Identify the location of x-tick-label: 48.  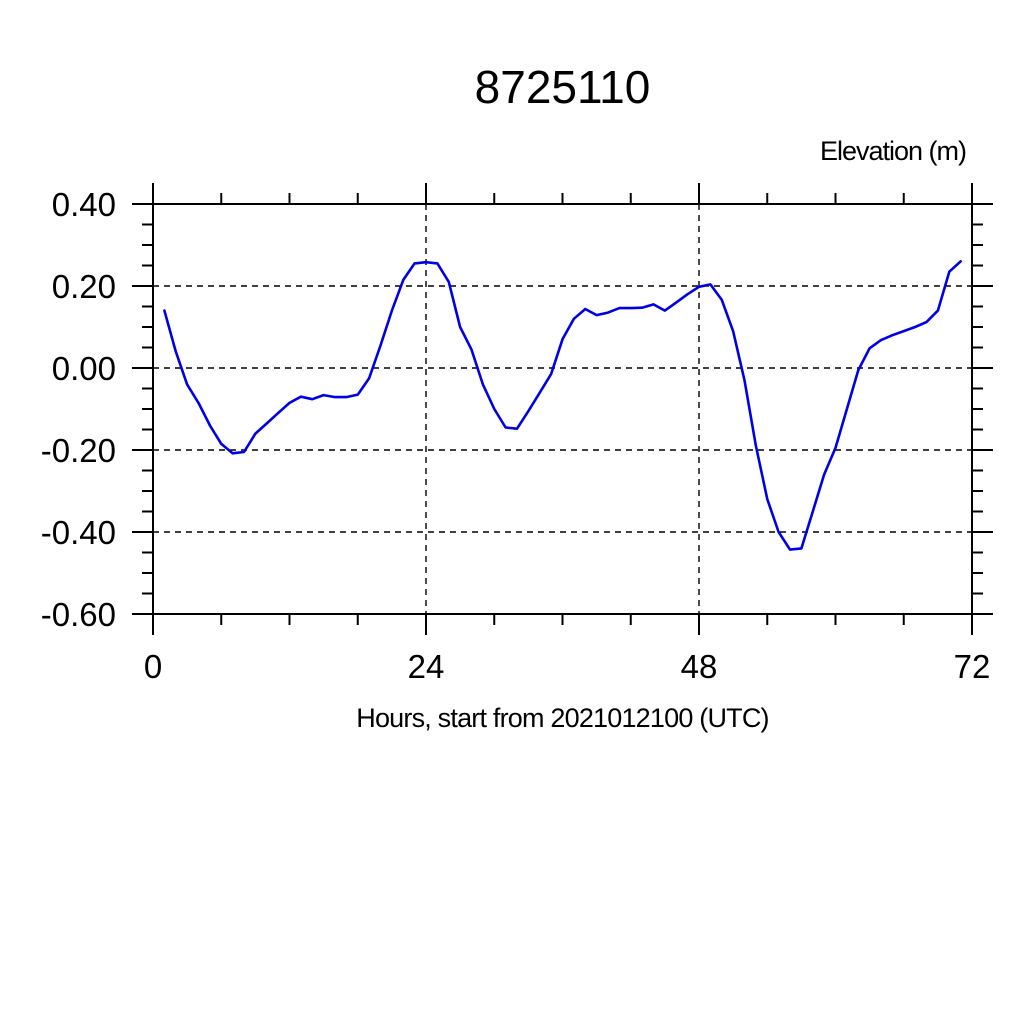
(699, 666).